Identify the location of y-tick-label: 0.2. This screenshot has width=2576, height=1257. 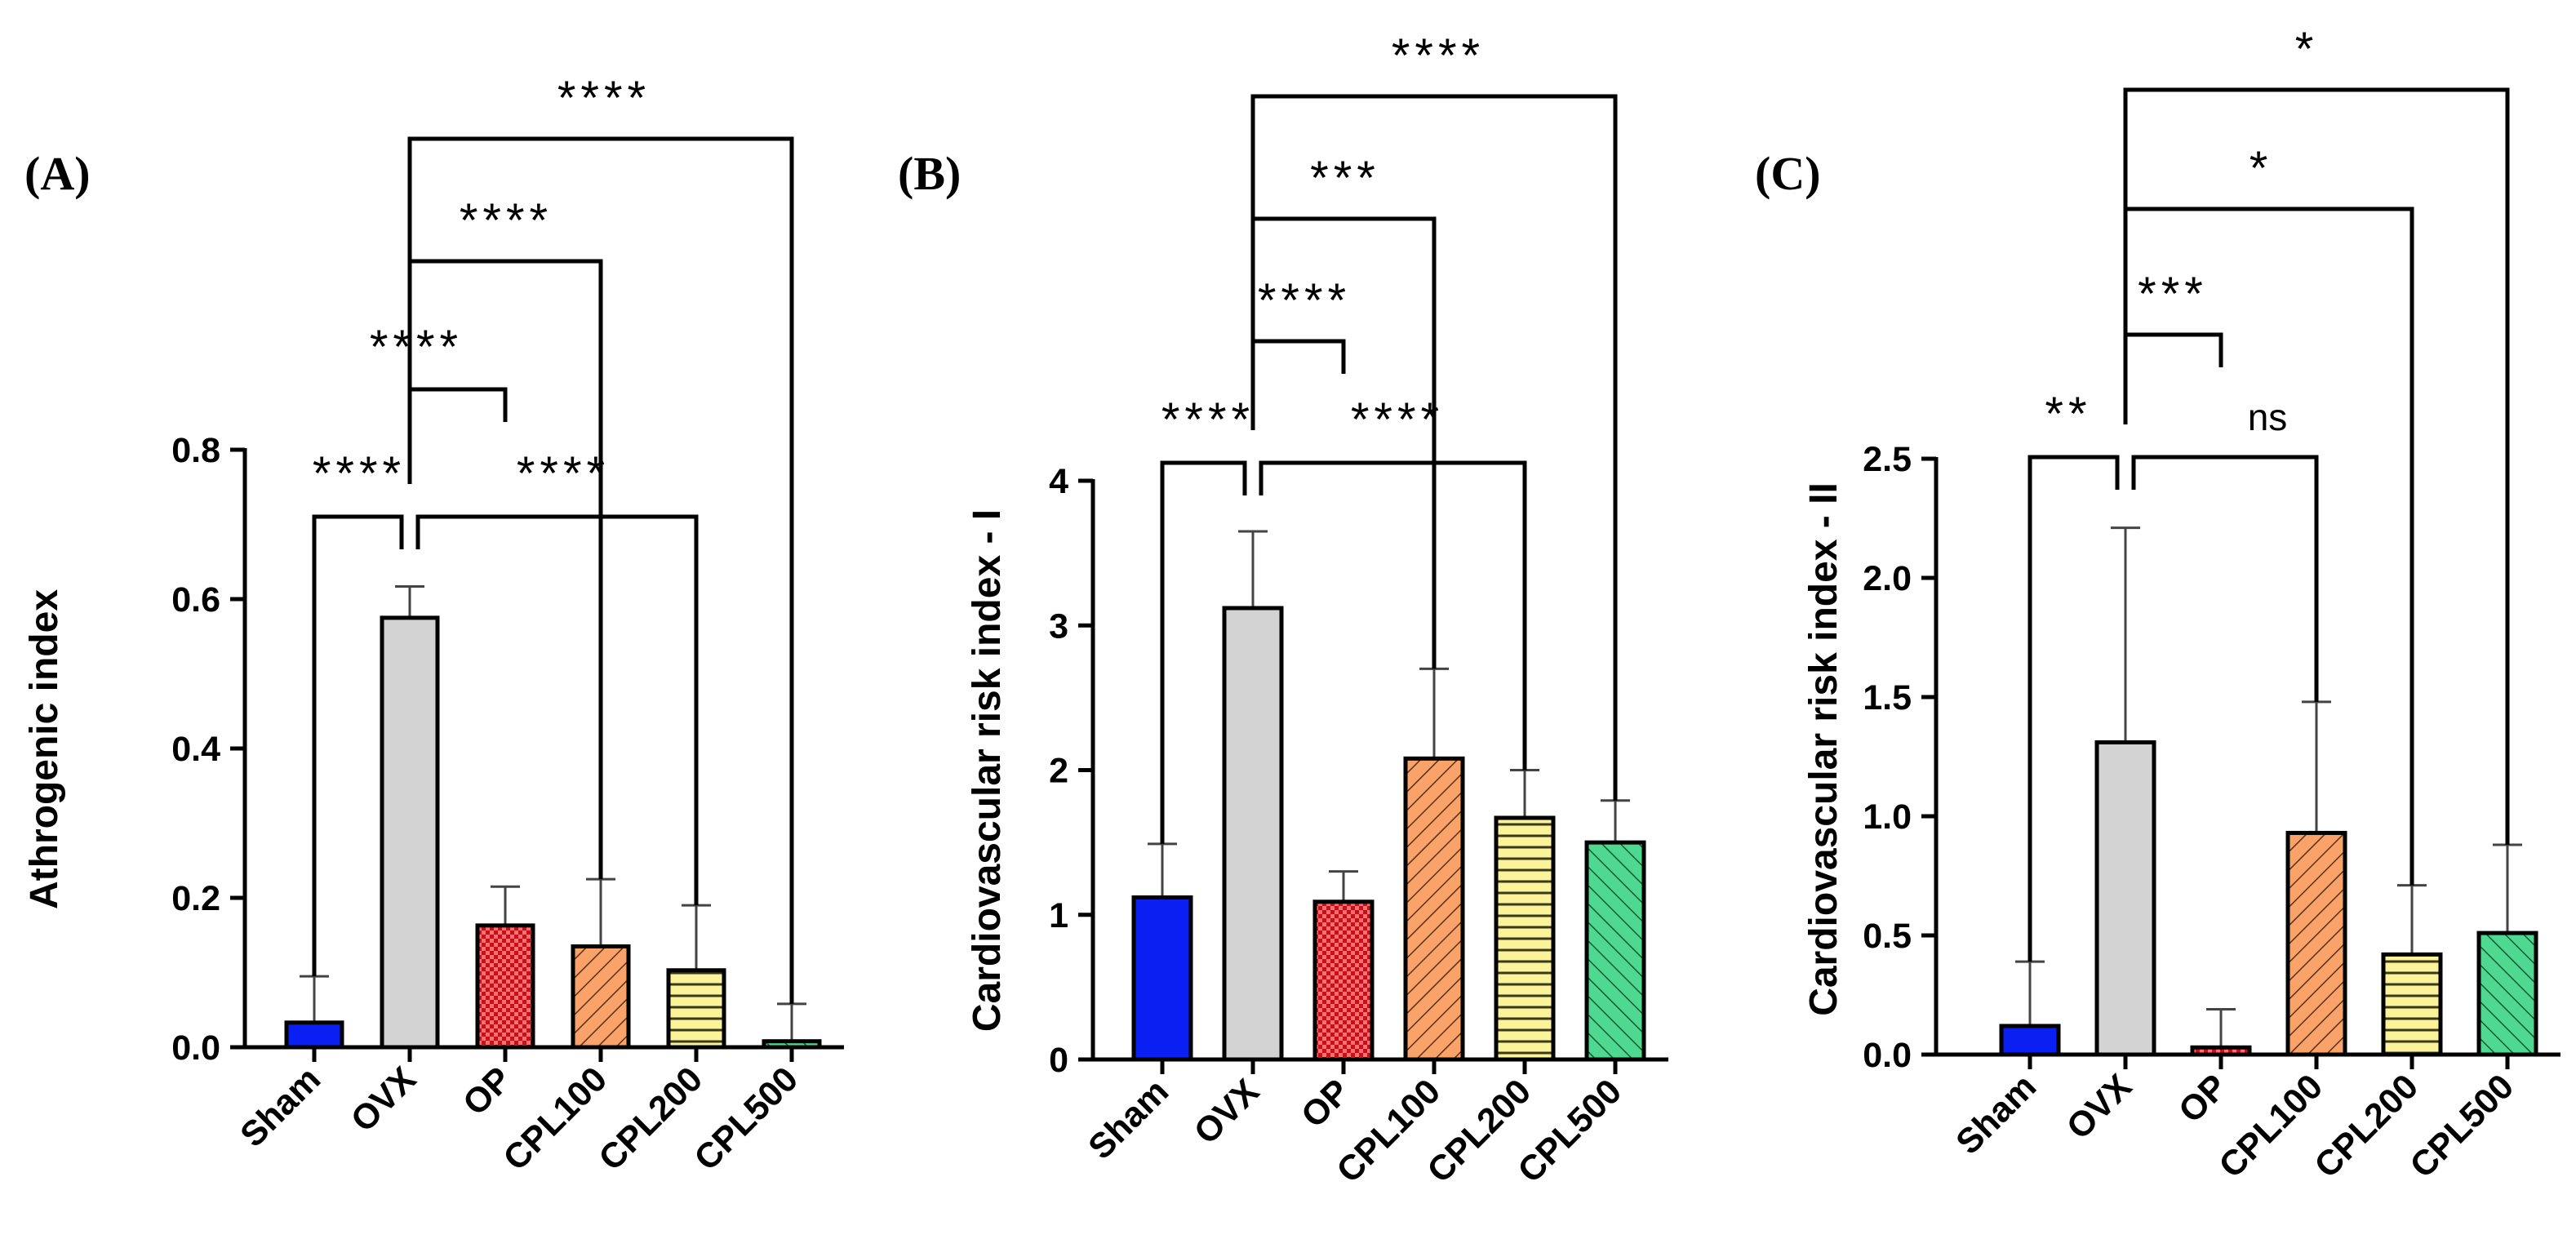
(195, 898).